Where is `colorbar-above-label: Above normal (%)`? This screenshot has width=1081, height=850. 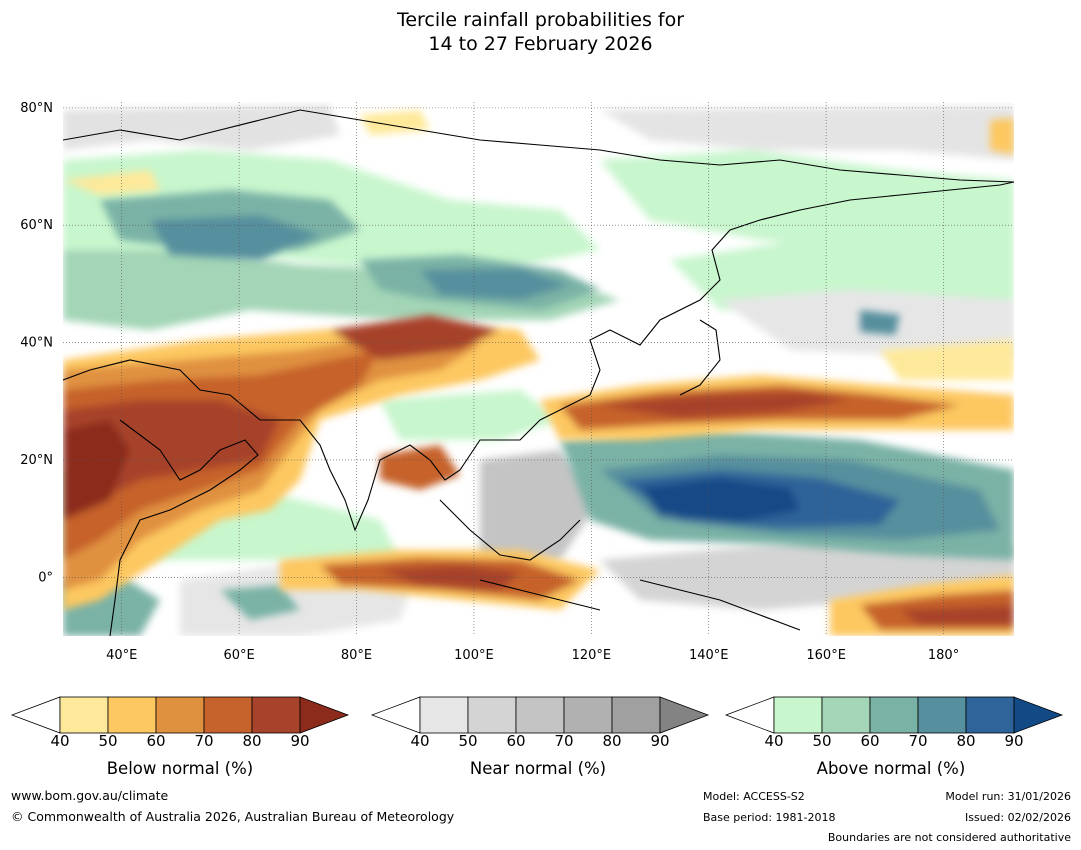
colorbar-above-label: Above normal (%) is located at coordinates (891, 768).